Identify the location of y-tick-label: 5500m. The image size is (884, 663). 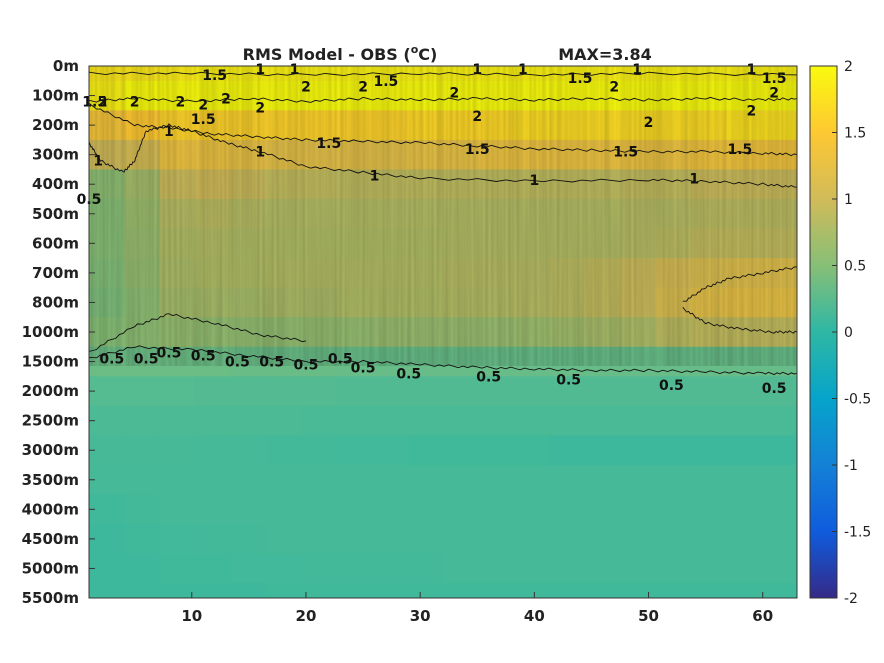
(50, 598).